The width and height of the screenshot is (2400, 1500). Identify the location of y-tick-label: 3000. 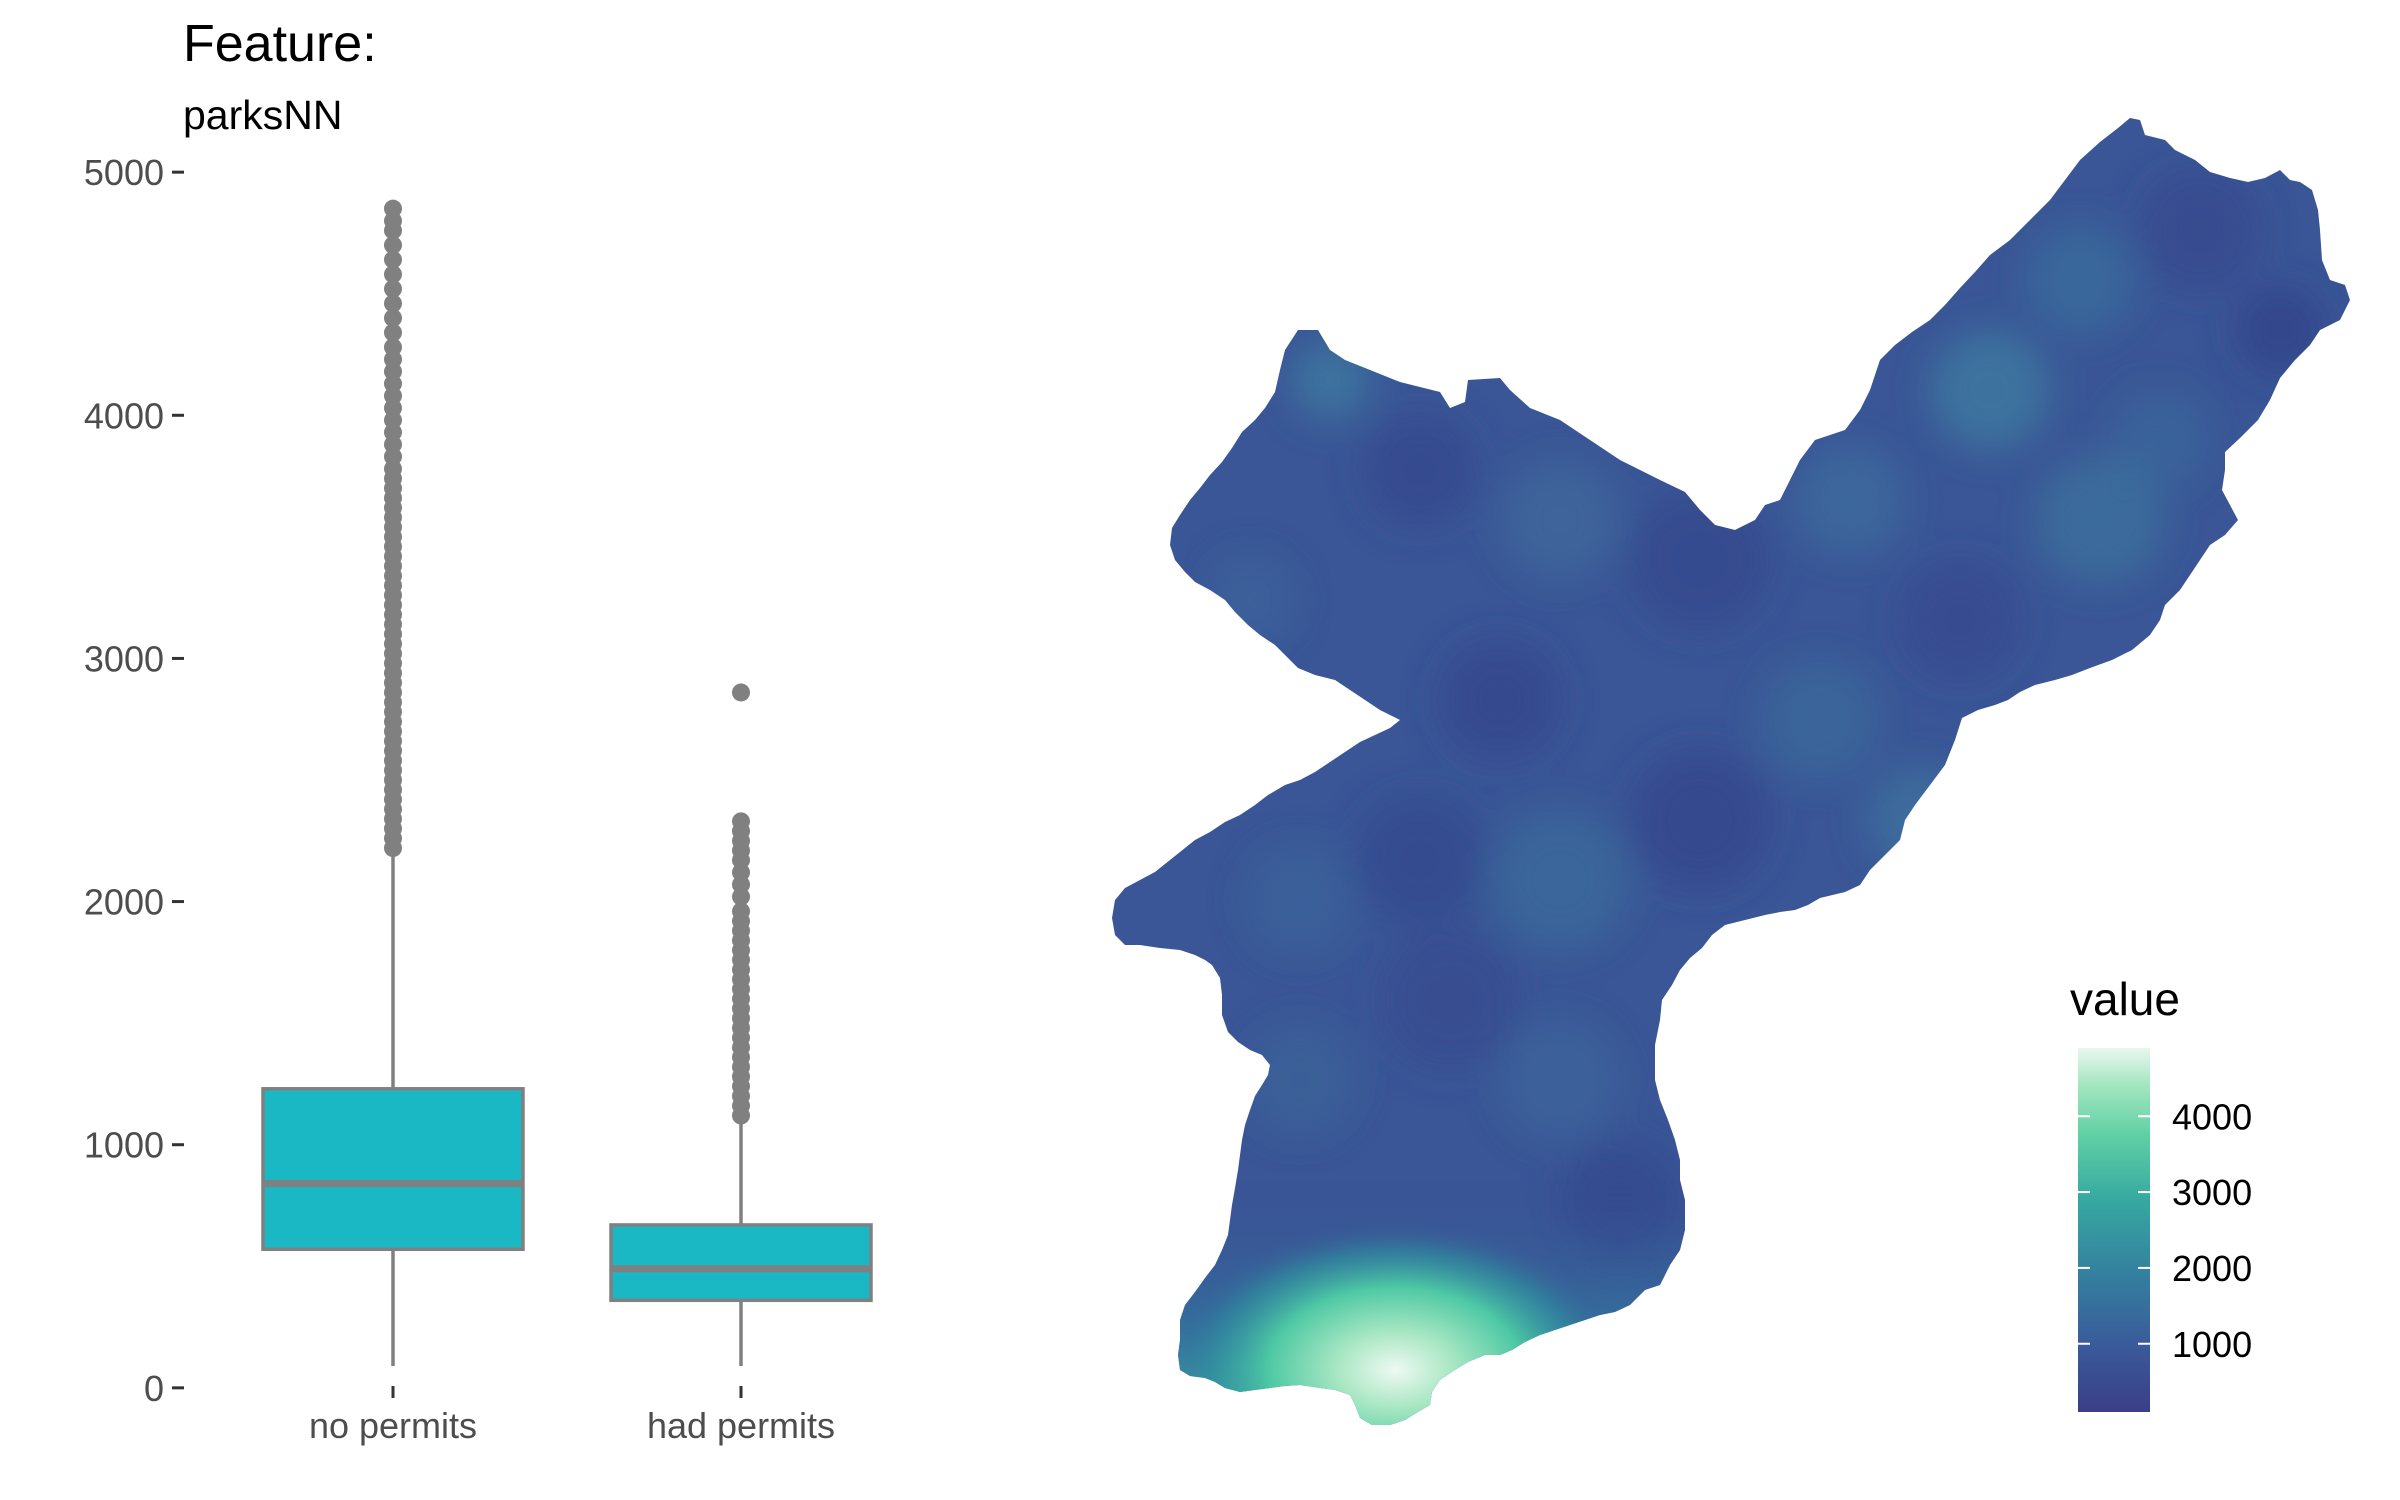
(124, 658).